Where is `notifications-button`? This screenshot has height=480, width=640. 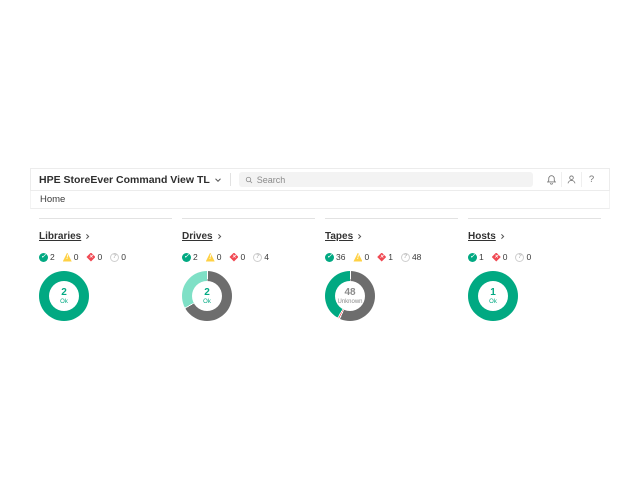 notifications-button is located at coordinates (551, 179).